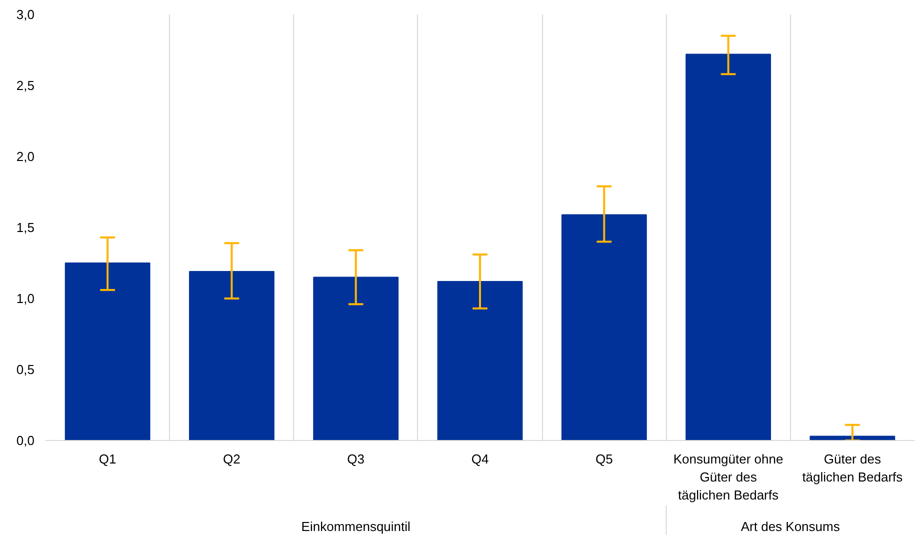 The image size is (923, 537). I want to click on x-tick-label: Q5, so click(604, 459).